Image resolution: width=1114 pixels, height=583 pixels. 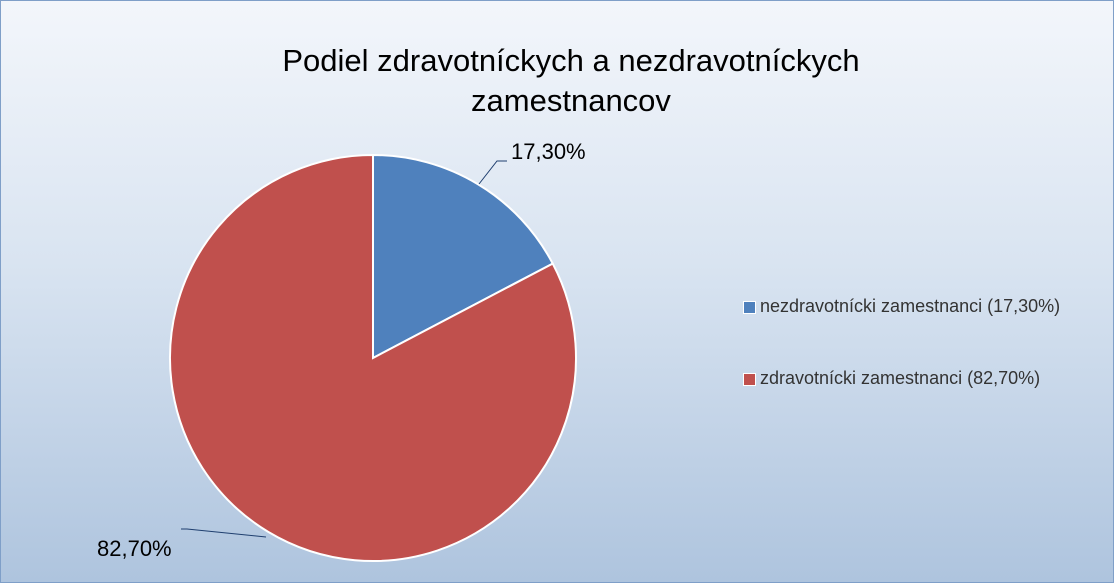 I want to click on data-label: 82,70%, so click(x=134, y=548).